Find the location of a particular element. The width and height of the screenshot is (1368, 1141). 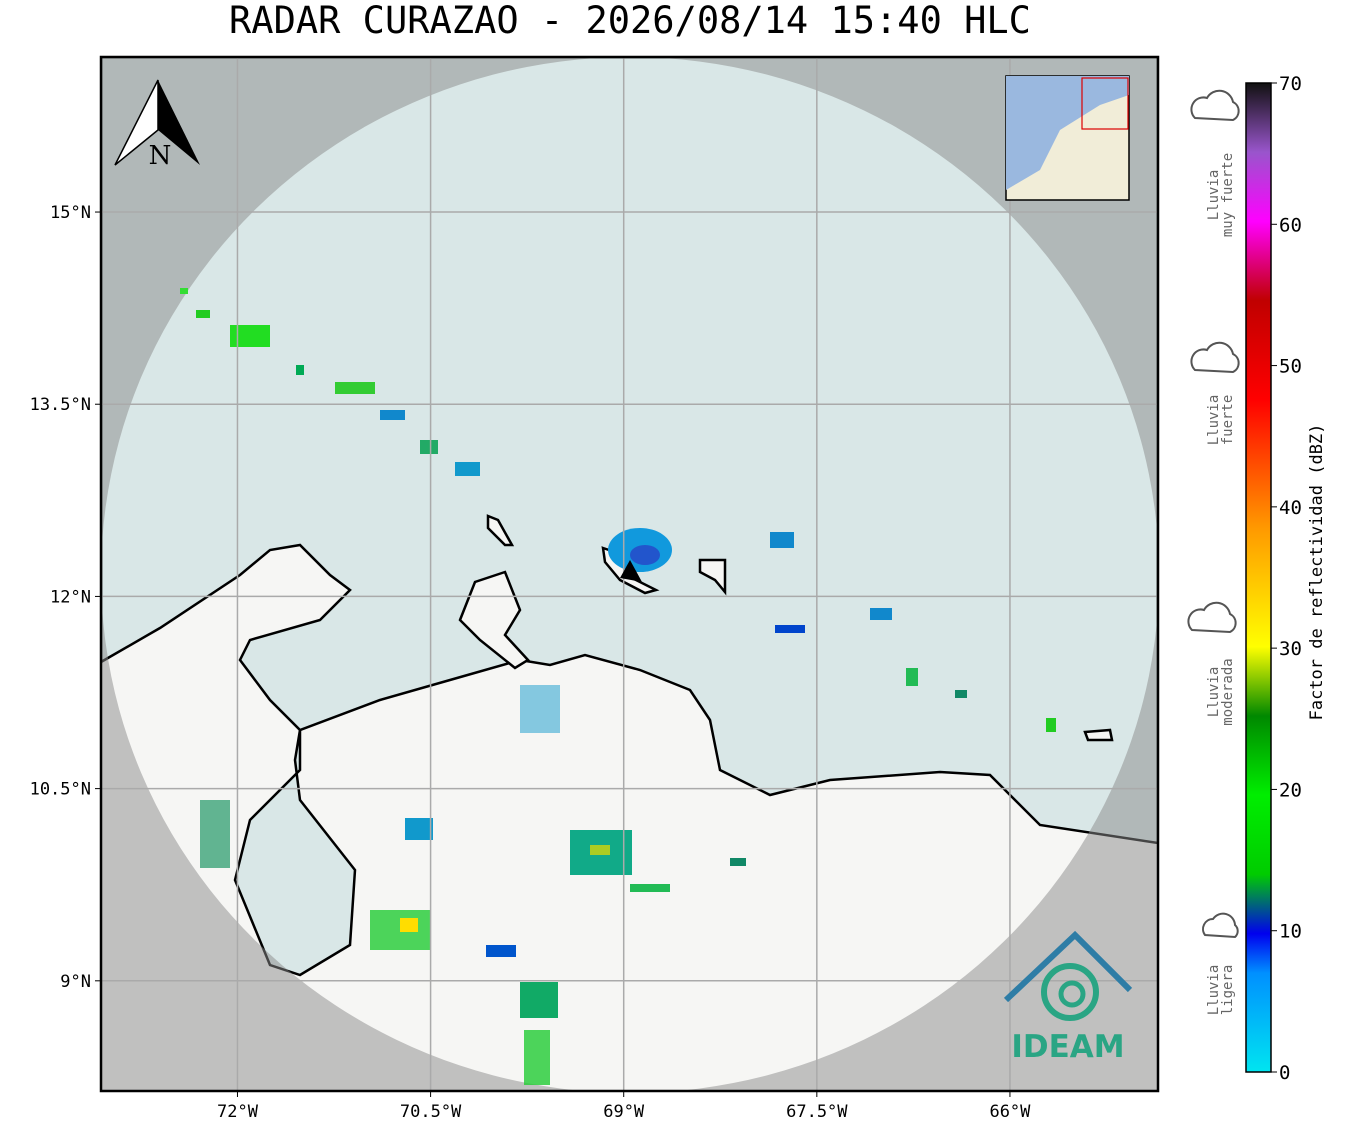

legend-label: ligera is located at coordinates (1228, 990).